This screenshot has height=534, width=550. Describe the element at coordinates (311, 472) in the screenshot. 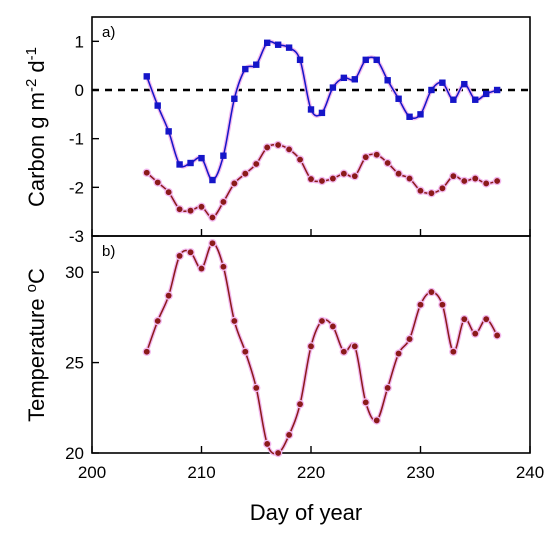

I see `x-tick-label: 220` at that location.